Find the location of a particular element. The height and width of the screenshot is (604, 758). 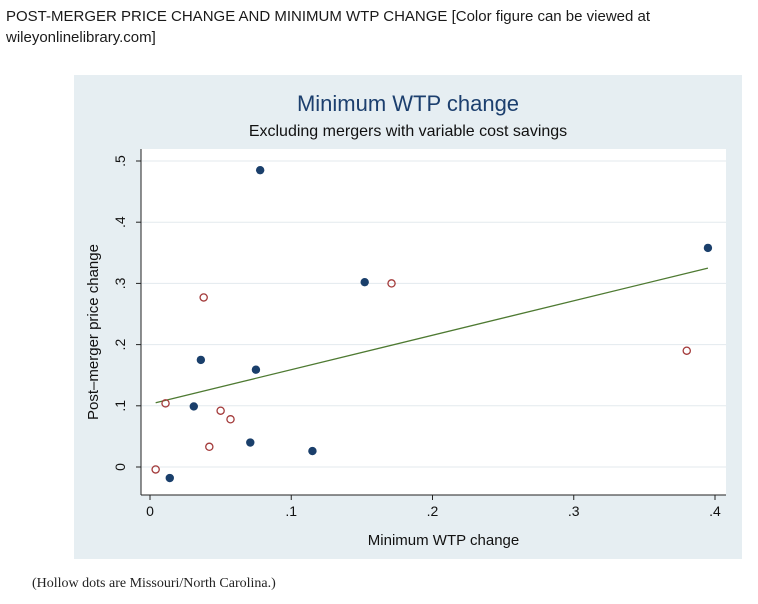

x-tick-label: .2 is located at coordinates (433, 511).